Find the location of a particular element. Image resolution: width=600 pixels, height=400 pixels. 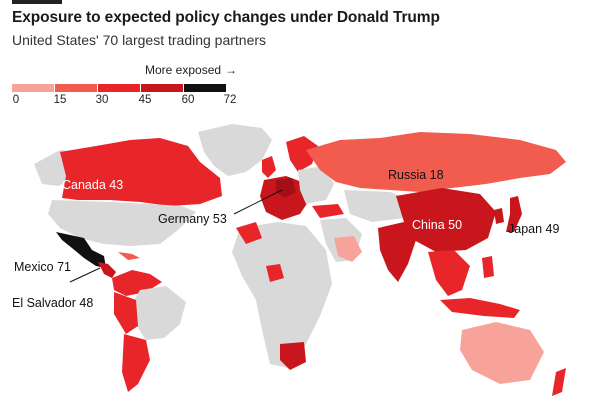

region-mexico is located at coordinates (81, 250).